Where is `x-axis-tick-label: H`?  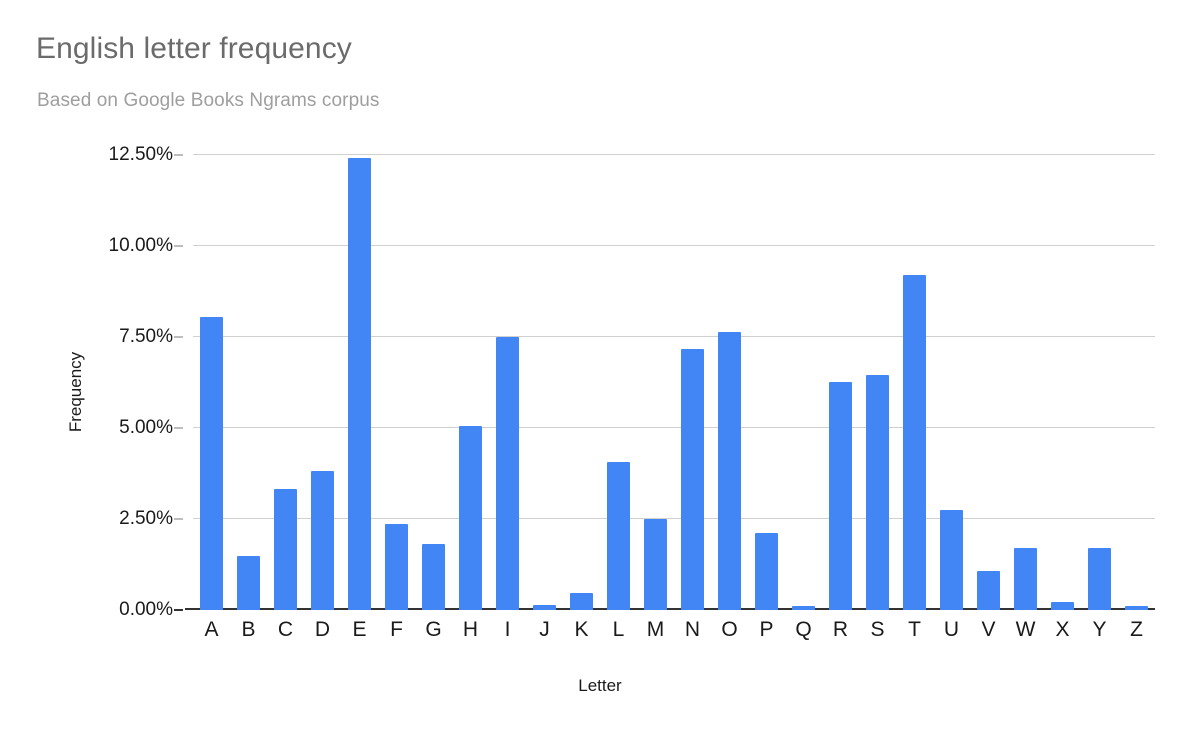 x-axis-tick-label: H is located at coordinates (470, 629).